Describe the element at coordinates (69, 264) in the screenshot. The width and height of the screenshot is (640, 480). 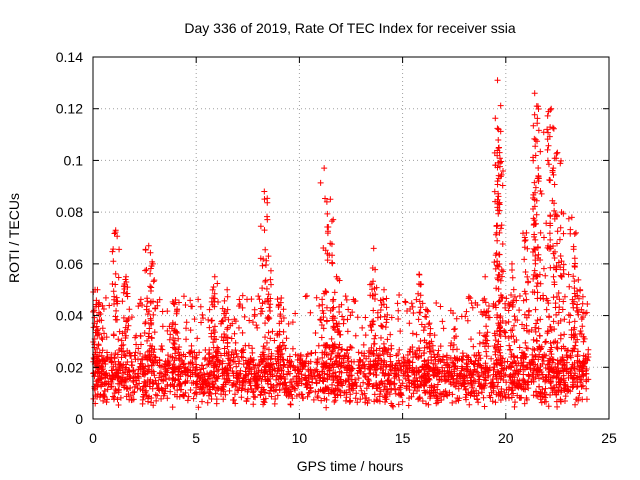
I see `y-tick-label: 0.06` at that location.